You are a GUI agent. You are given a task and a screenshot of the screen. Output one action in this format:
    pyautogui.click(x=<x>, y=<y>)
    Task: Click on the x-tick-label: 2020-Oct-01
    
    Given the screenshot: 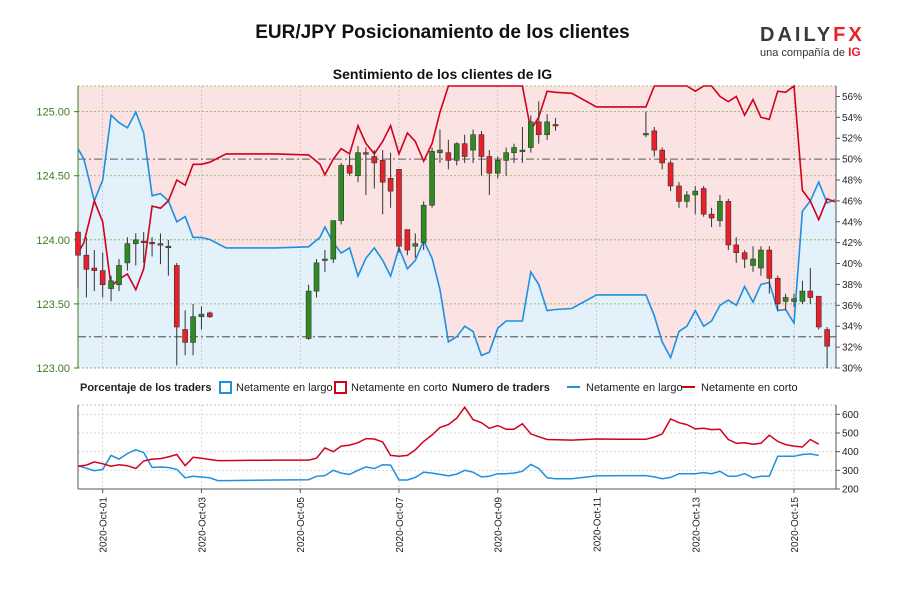 What is the action you would take?
    pyautogui.click(x=104, y=525)
    